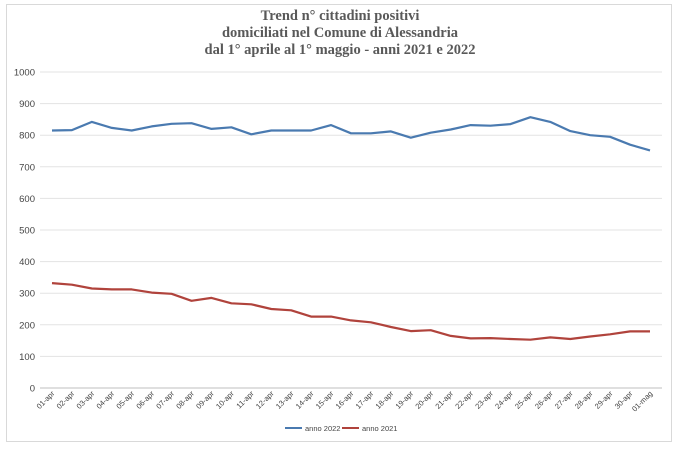 This screenshot has width=680, height=450. What do you see at coordinates (305, 400) in the screenshot?
I see `x-tick-label: 14-apr` at bounding box center [305, 400].